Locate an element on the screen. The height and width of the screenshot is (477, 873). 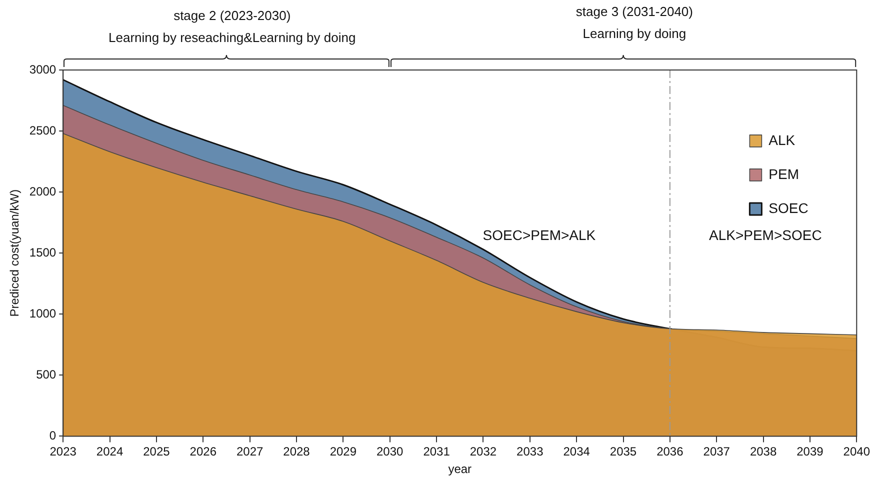
legend-label: SOEC is located at coordinates (788, 208).